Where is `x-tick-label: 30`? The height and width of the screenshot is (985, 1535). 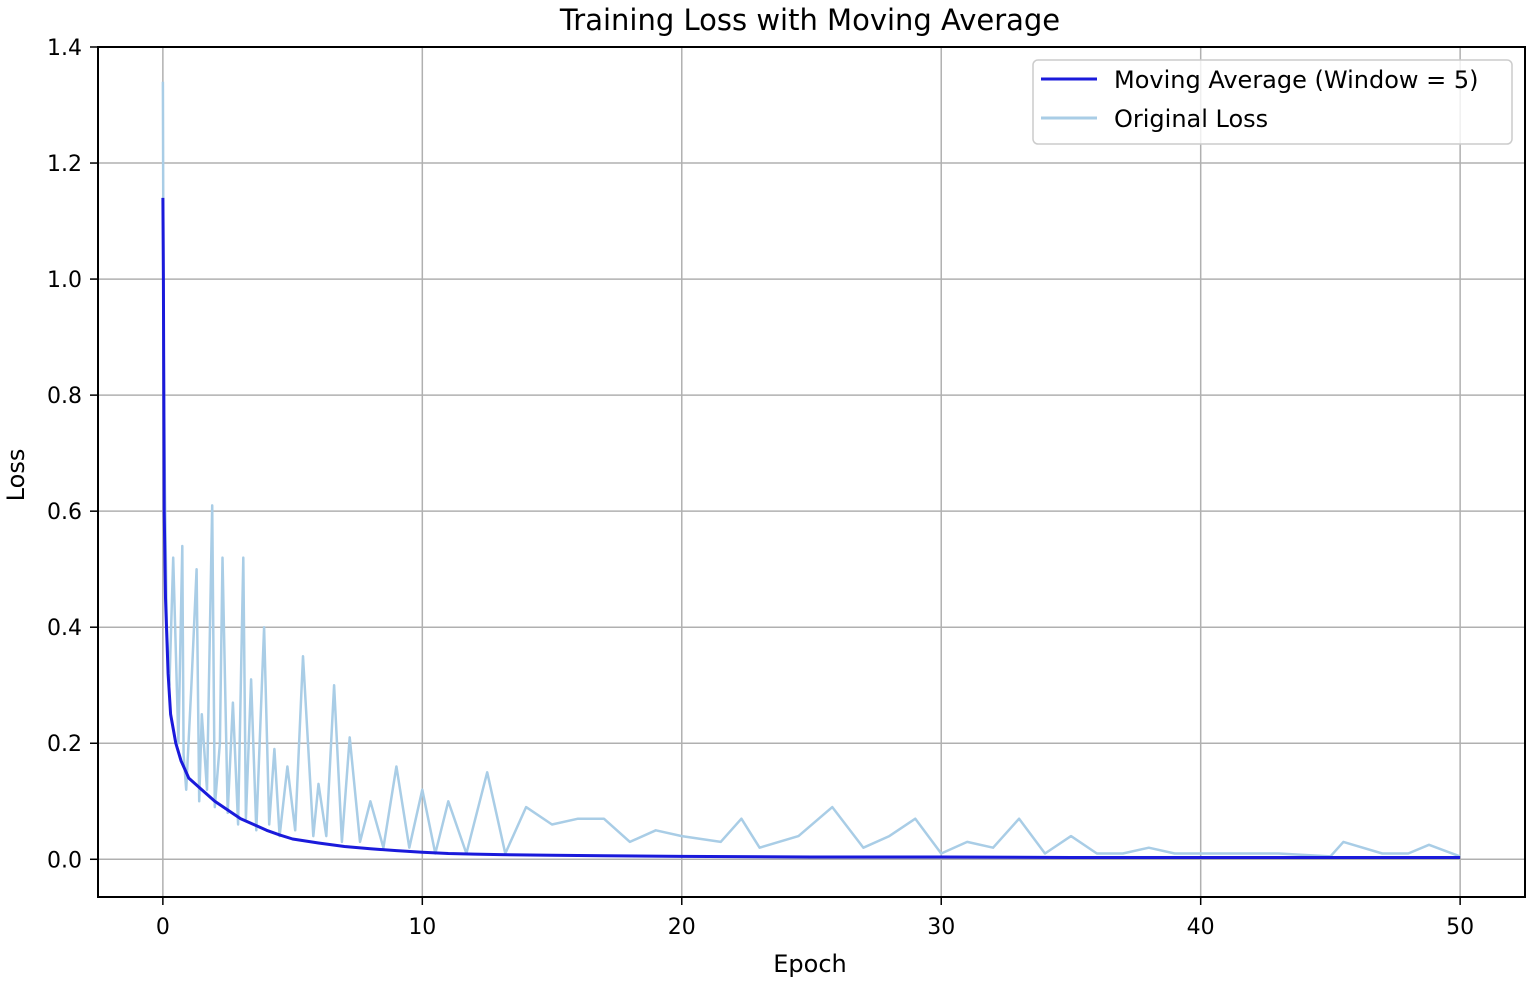 x-tick-label: 30 is located at coordinates (941, 927).